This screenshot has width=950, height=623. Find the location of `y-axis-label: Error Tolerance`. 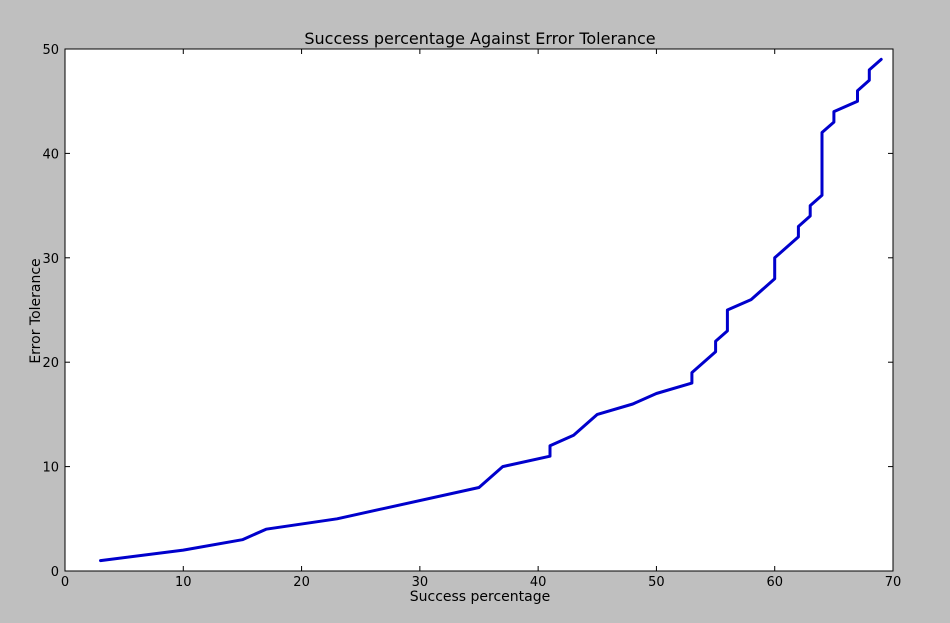

y-axis-label: Error Tolerance is located at coordinates (36, 310).